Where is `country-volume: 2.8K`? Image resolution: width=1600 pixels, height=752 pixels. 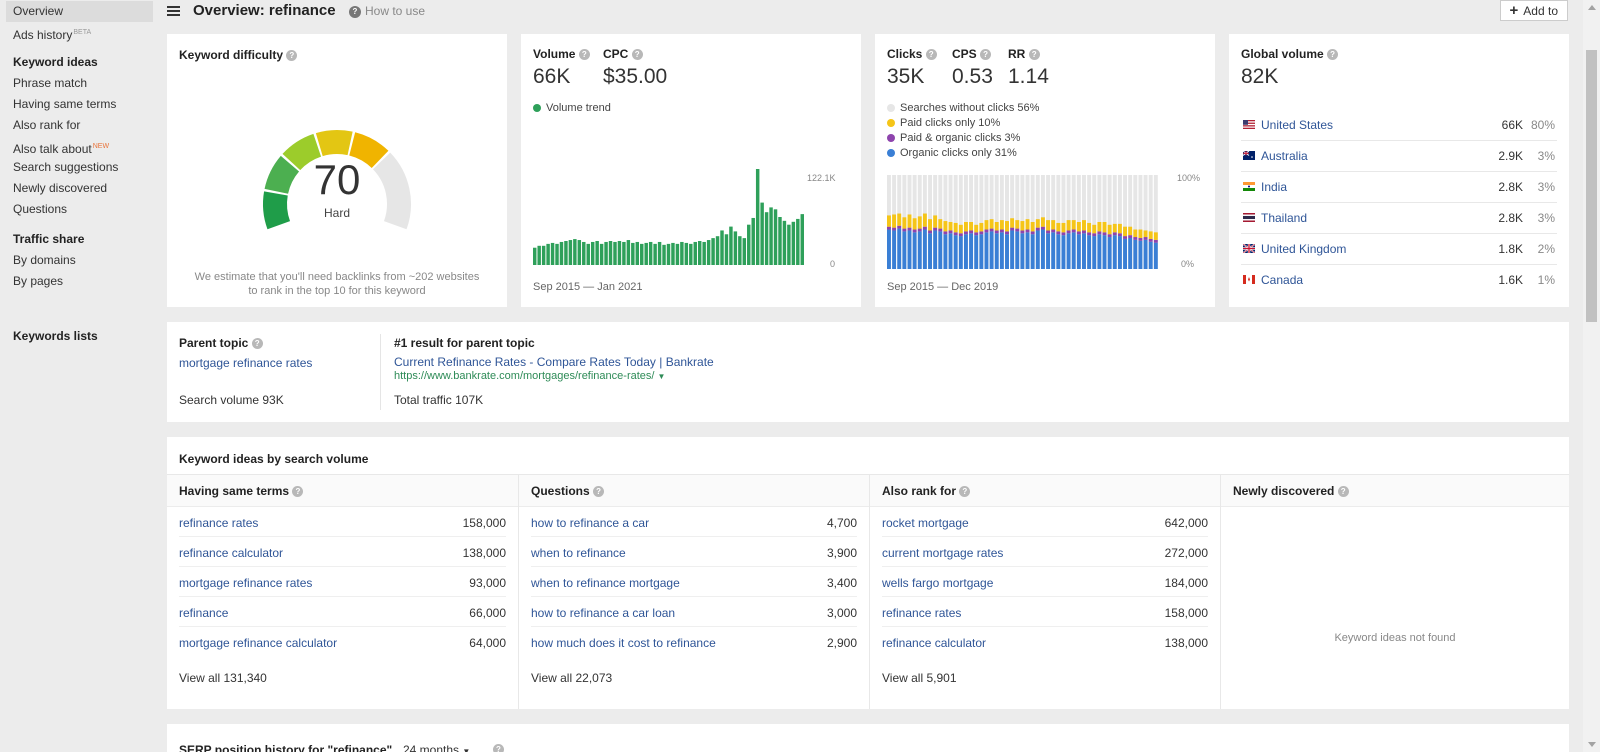 country-volume: 2.8K is located at coordinates (1510, 218).